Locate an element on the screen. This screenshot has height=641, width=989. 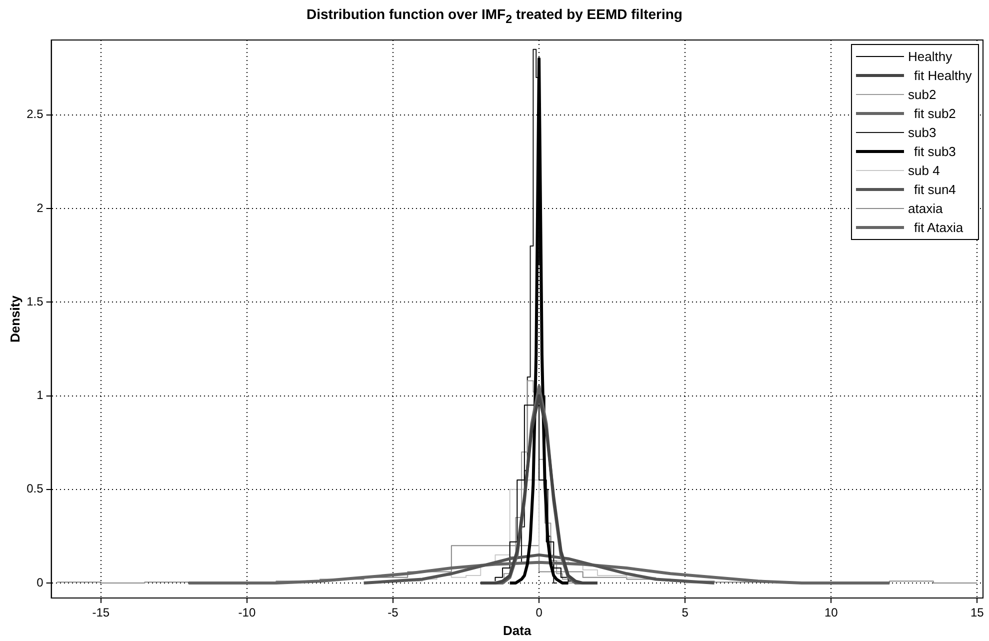
y-axis-title: Density is located at coordinates (14, 318).